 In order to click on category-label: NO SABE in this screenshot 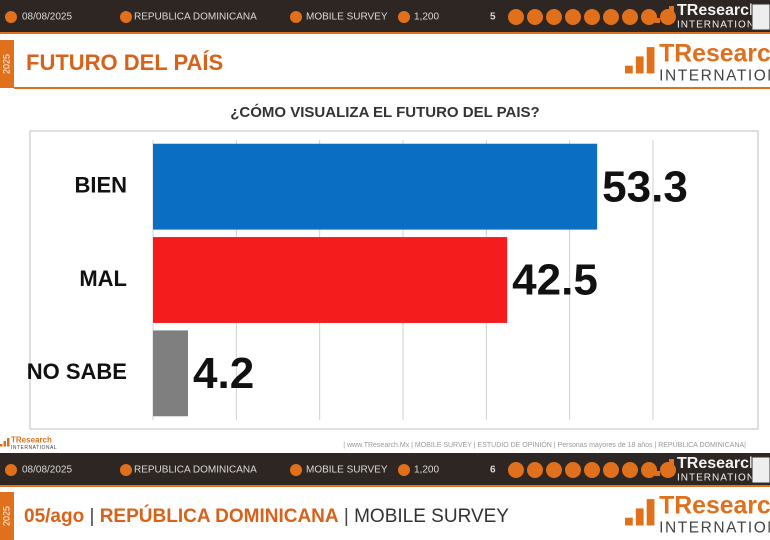, I will do `click(77, 371)`.